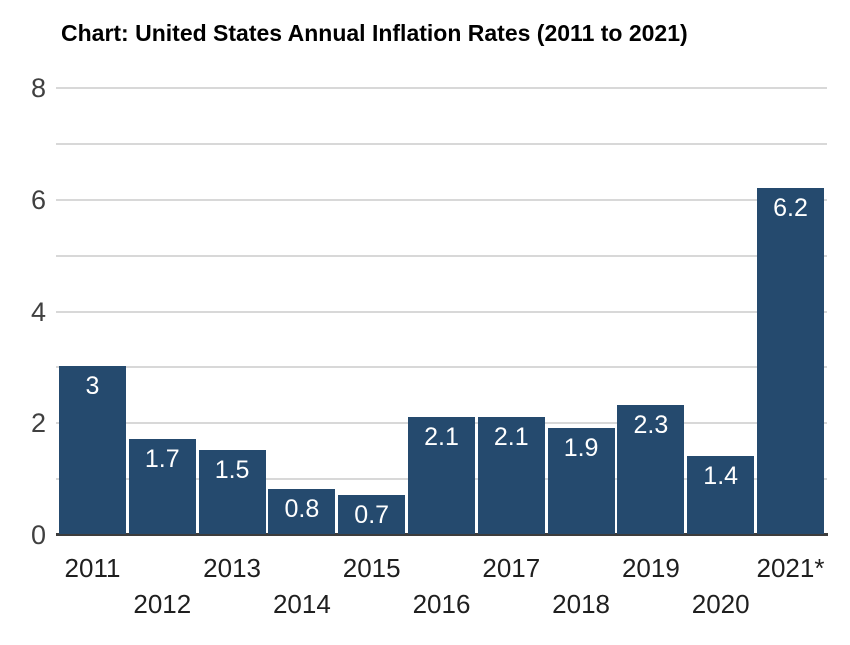 The width and height of the screenshot is (850, 645). What do you see at coordinates (581, 447) in the screenshot?
I see `bar-value-label-2018: 1.9` at bounding box center [581, 447].